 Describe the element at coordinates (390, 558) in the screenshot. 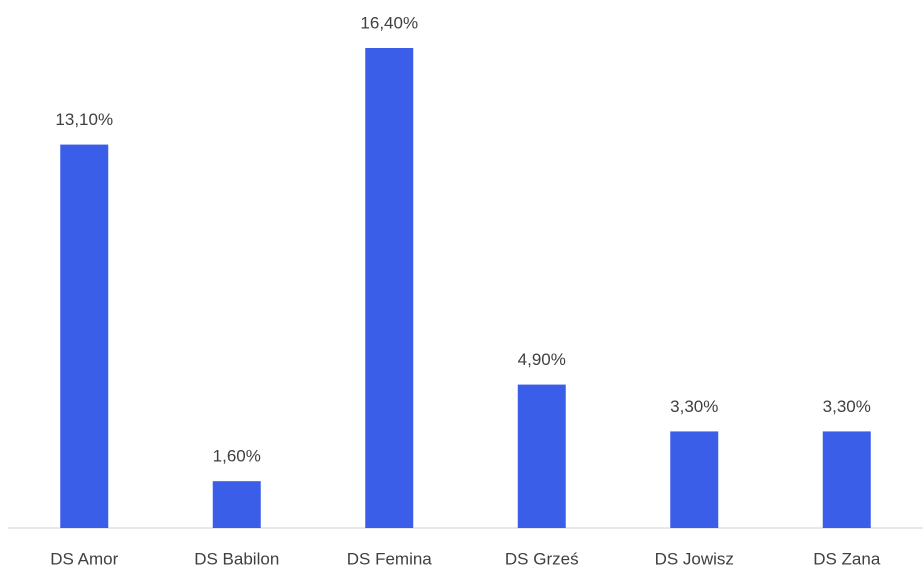

I see `x-tick-label: DS Femina` at that location.